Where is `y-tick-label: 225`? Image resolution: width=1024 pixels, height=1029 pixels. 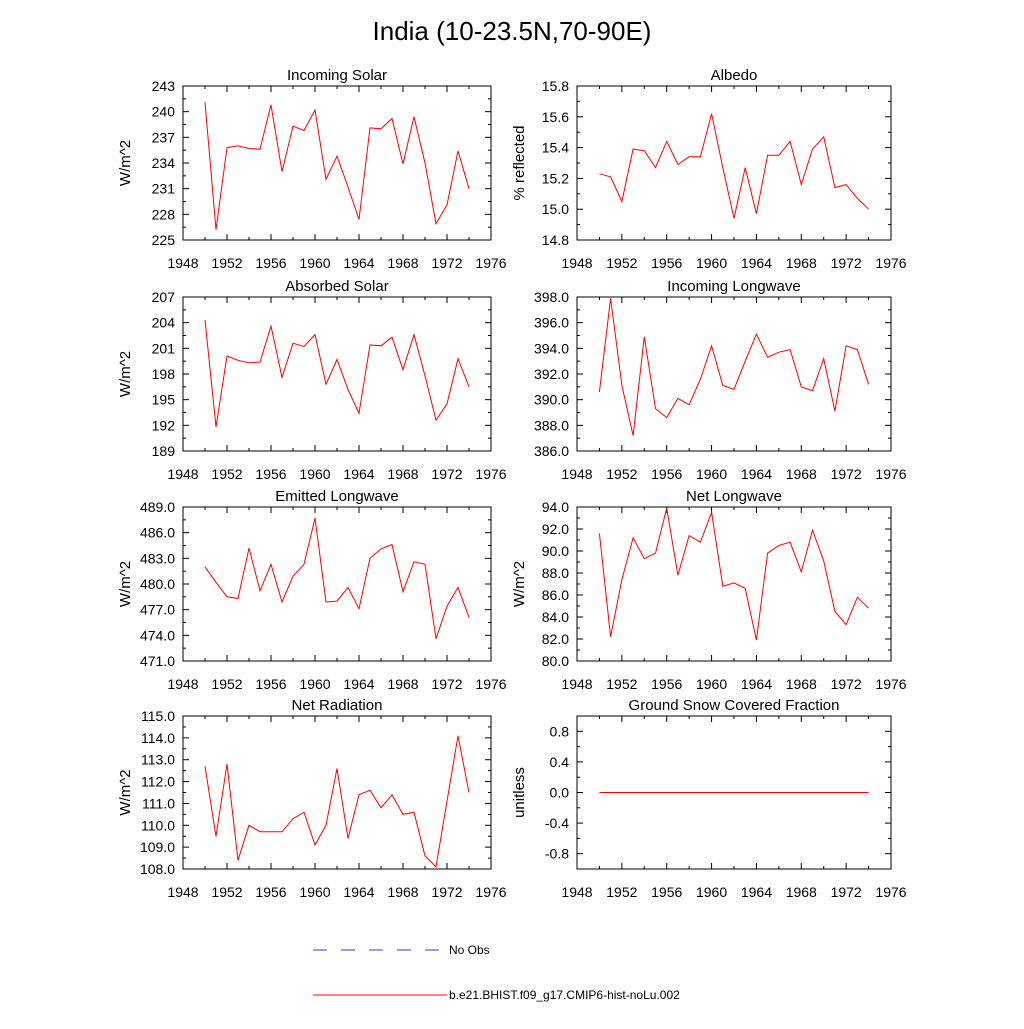 y-tick-label: 225 is located at coordinates (164, 240).